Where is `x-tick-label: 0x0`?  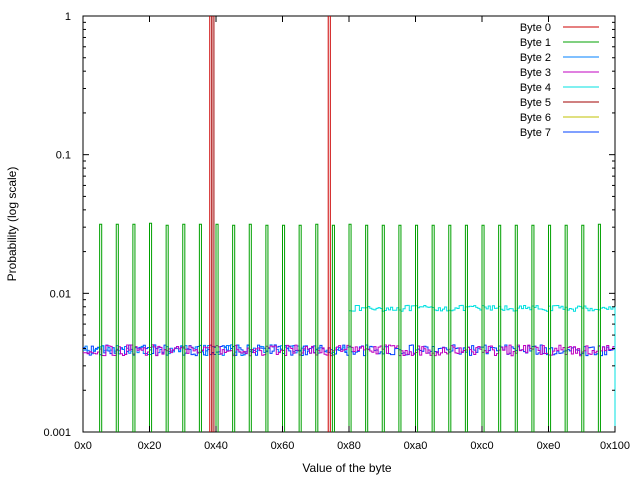 x-tick-label: 0x0 is located at coordinates (83, 446).